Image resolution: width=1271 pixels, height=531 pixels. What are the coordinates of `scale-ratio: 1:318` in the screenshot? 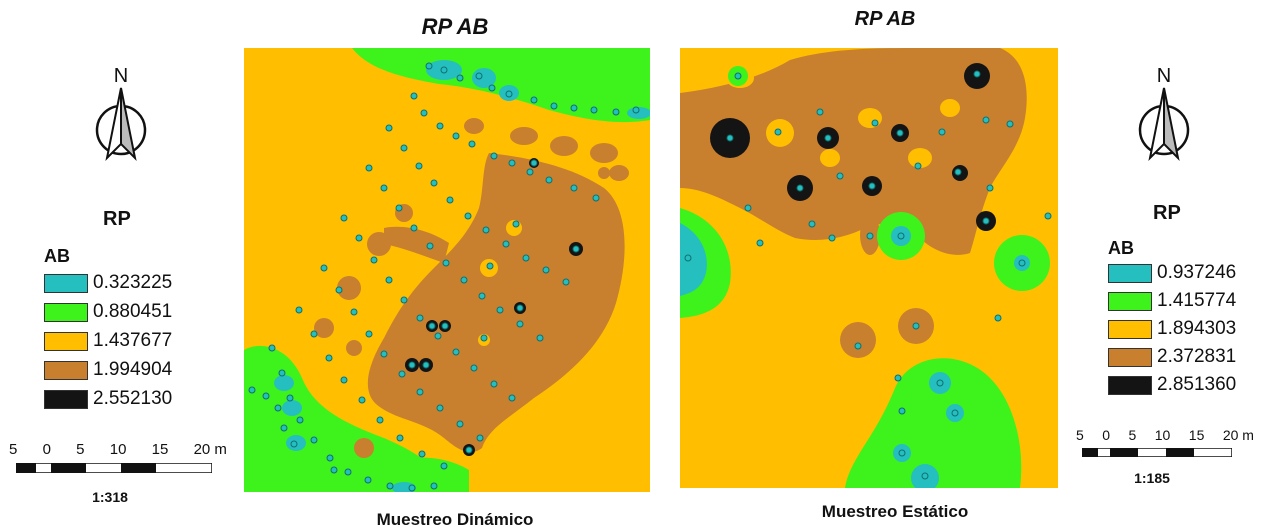 It's located at (110, 497).